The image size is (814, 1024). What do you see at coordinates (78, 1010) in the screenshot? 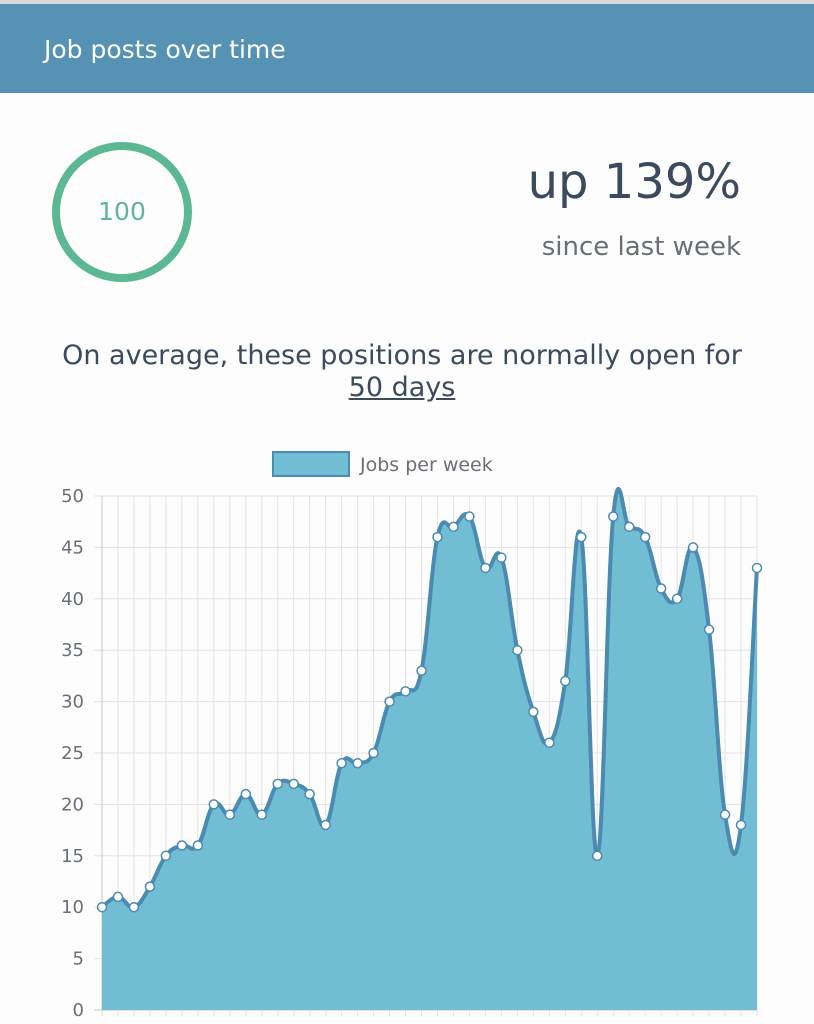
I see `y-tick-label: 0` at bounding box center [78, 1010].